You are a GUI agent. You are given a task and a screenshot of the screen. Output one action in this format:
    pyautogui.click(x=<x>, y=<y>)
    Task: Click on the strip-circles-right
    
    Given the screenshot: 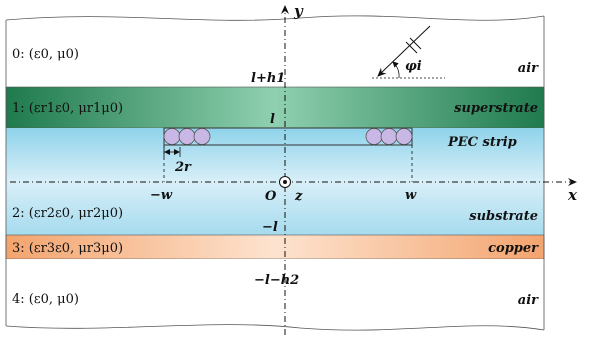 What is the action you would take?
    pyautogui.click(x=389, y=136)
    